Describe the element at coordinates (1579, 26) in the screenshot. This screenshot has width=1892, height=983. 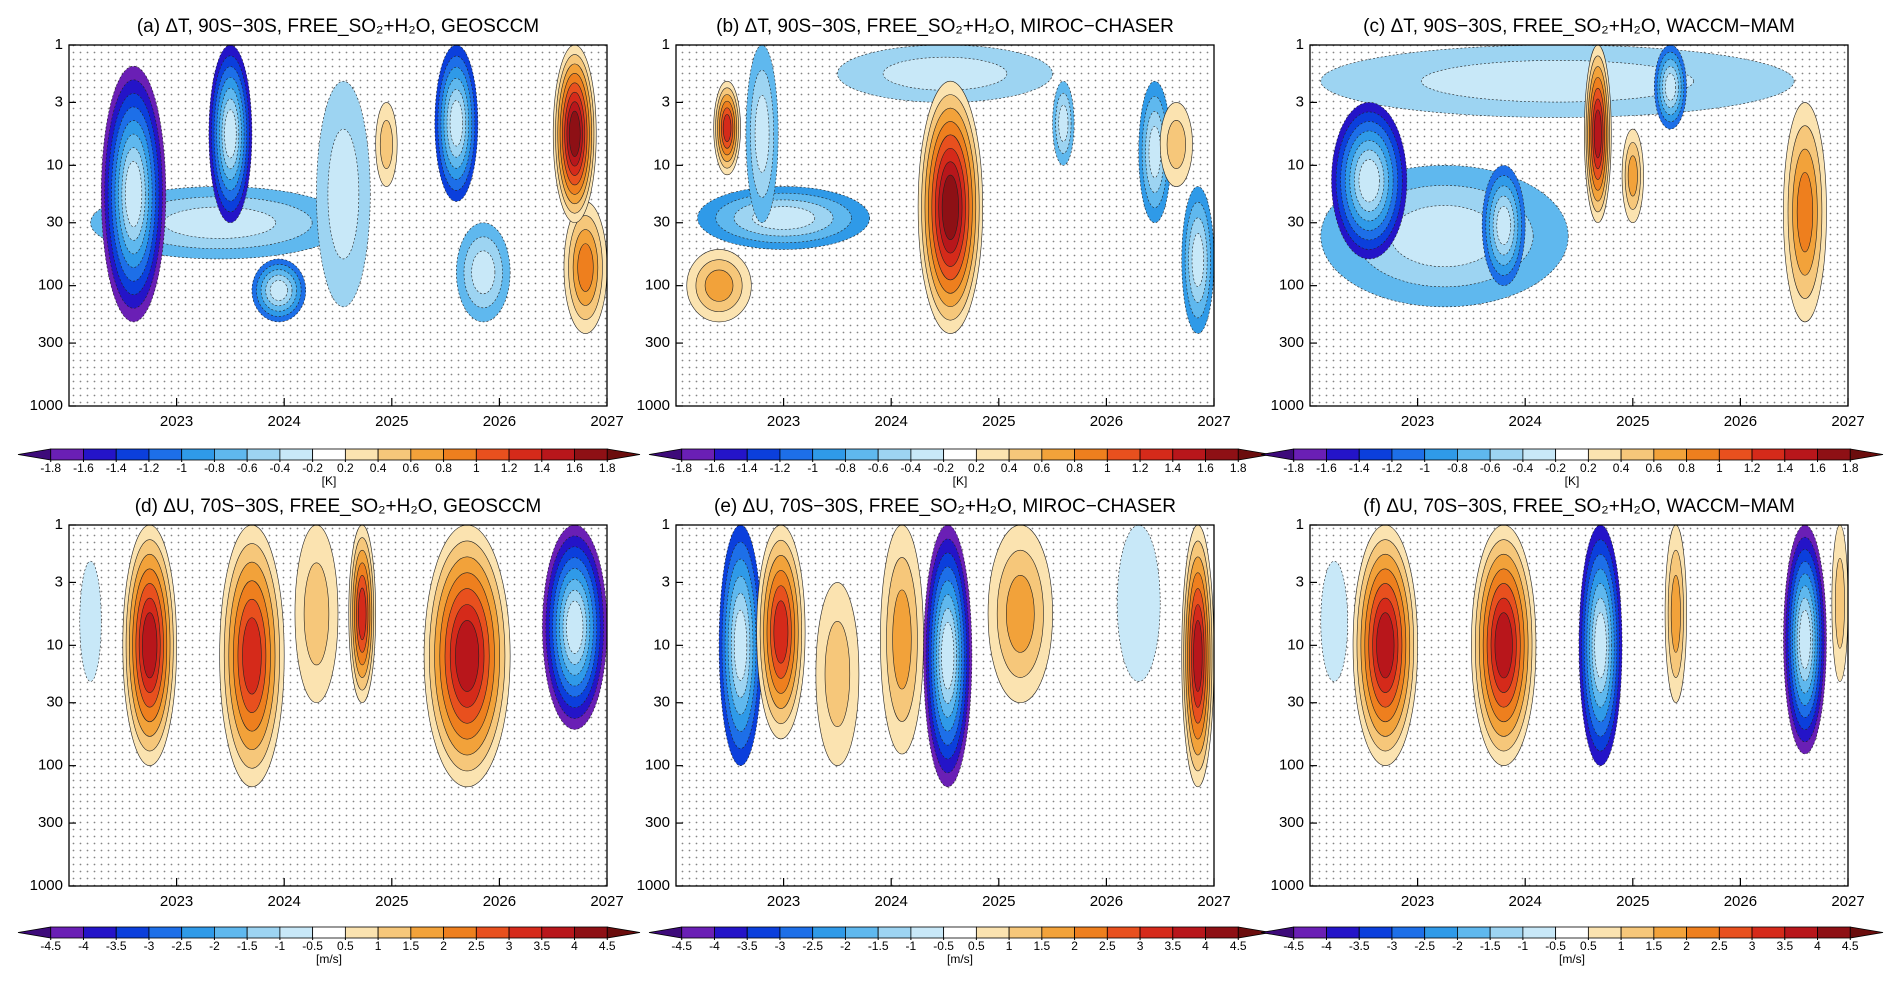
I see `panel-title: (c) ΔT, 90S−30S, FREE_SO₂+H₂O, WACCM−MAM` at that location.